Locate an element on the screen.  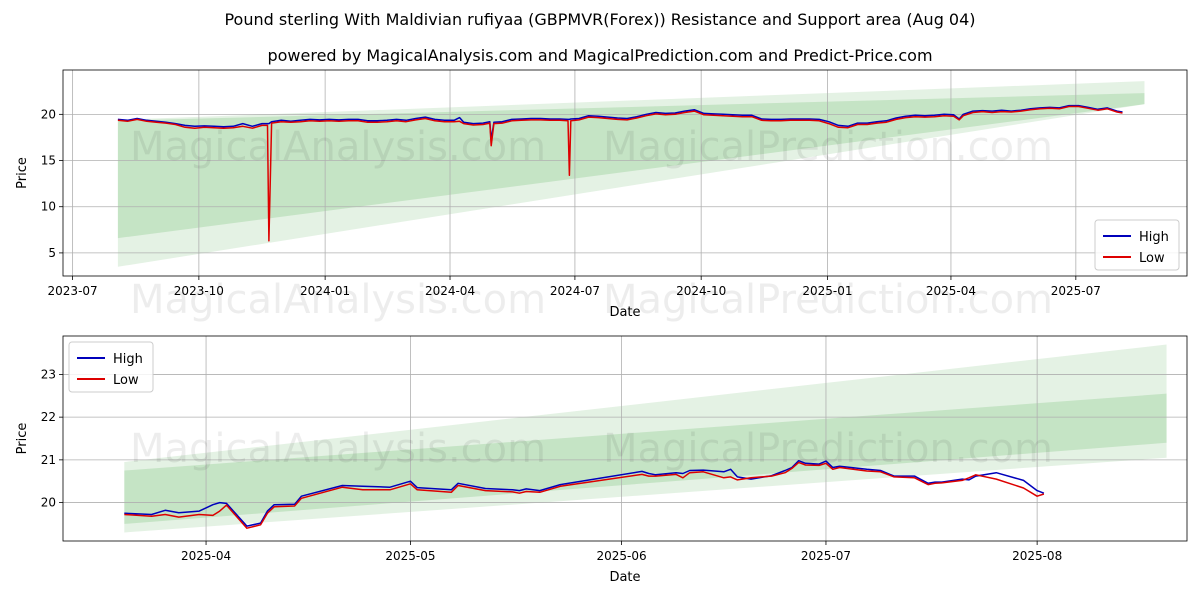
x-tick-label: 2025-05 is located at coordinates (410, 556).